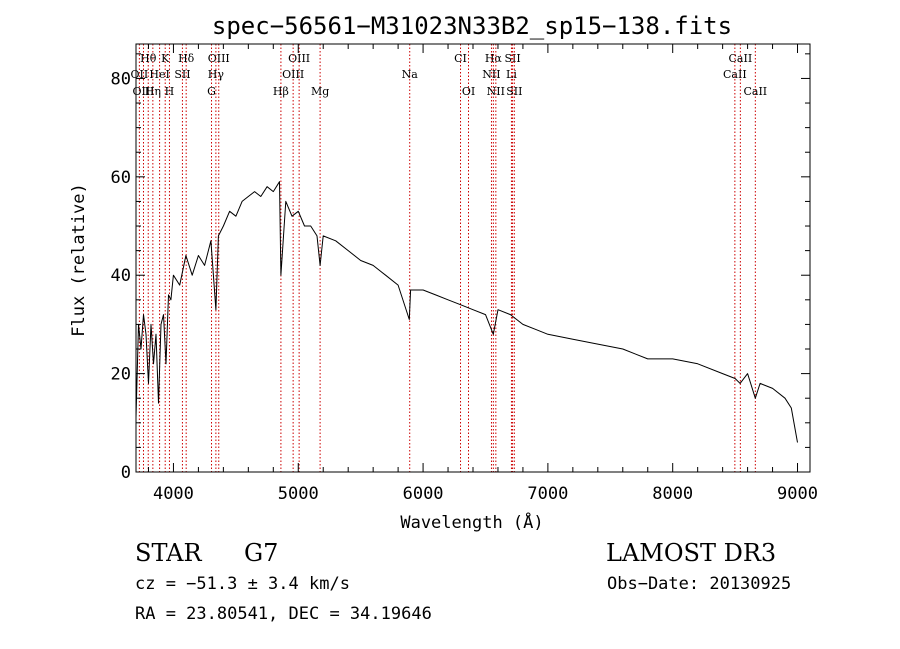 The image size is (900, 649). Describe the element at coordinates (512, 58) in the screenshot. I see `marker-label-7: SII` at that location.